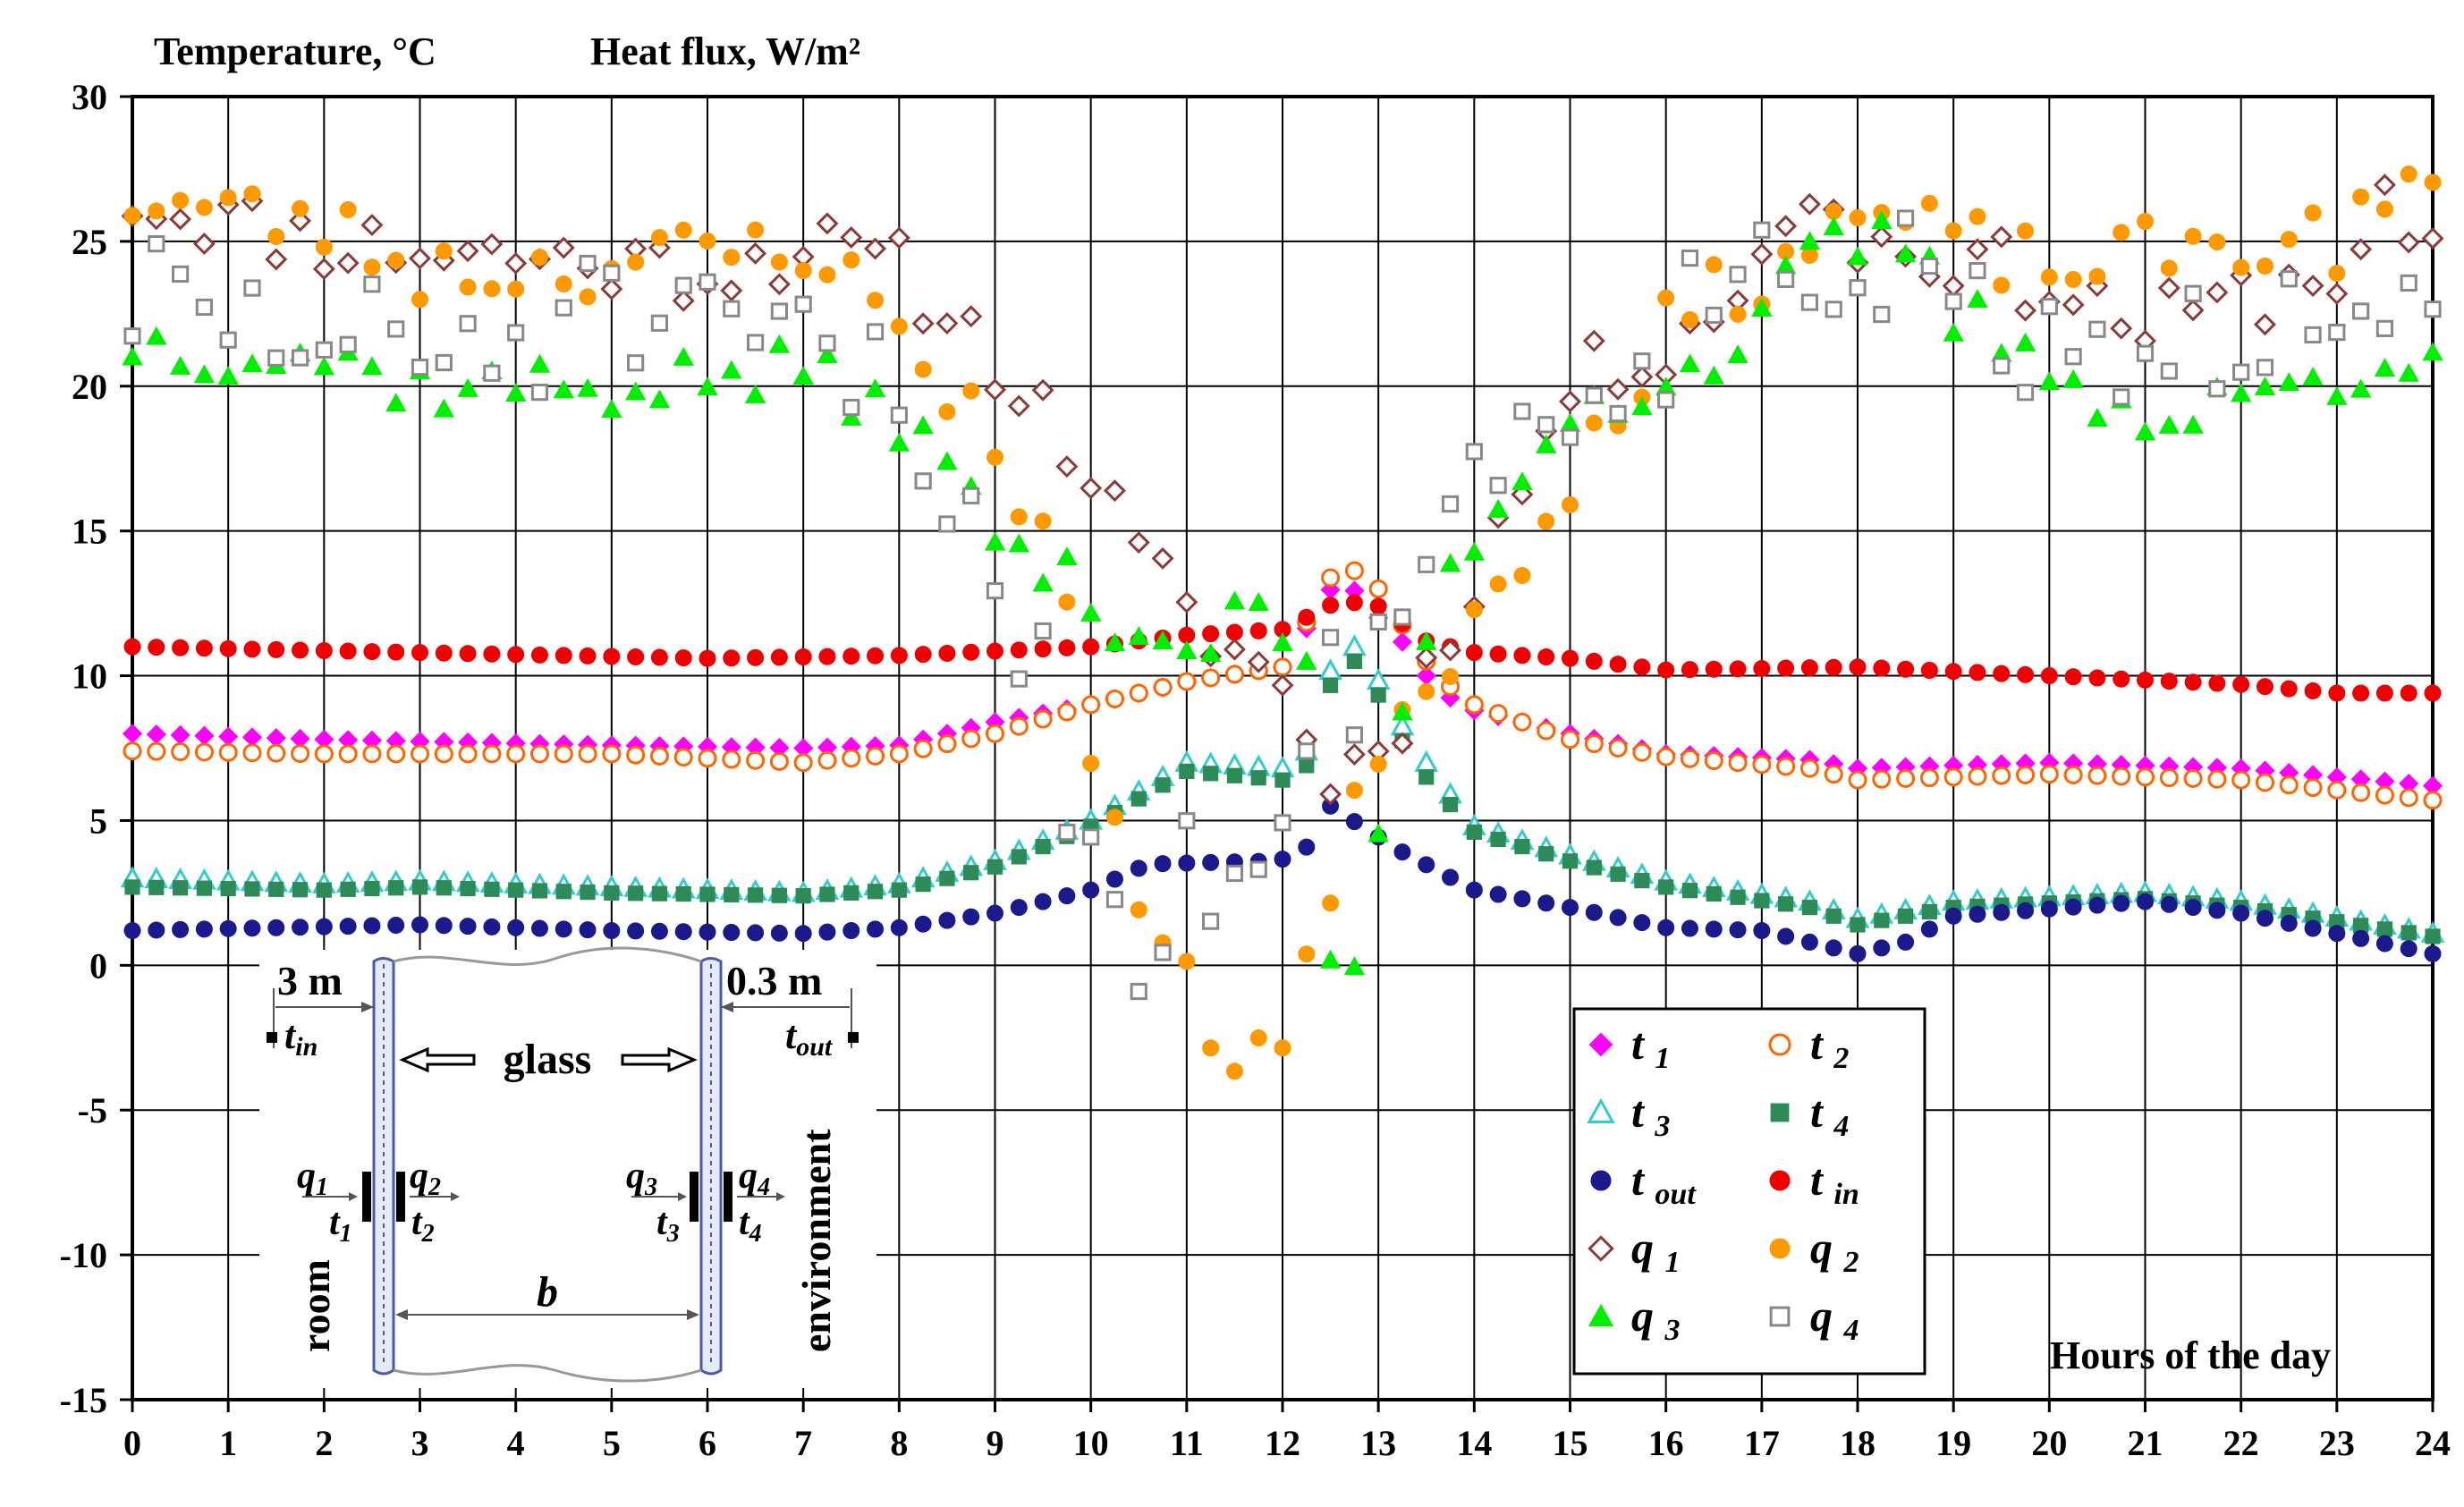 This screenshot has width=2464, height=1507. What do you see at coordinates (641, 1178) in the screenshot?
I see `inset-q3: q3` at bounding box center [641, 1178].